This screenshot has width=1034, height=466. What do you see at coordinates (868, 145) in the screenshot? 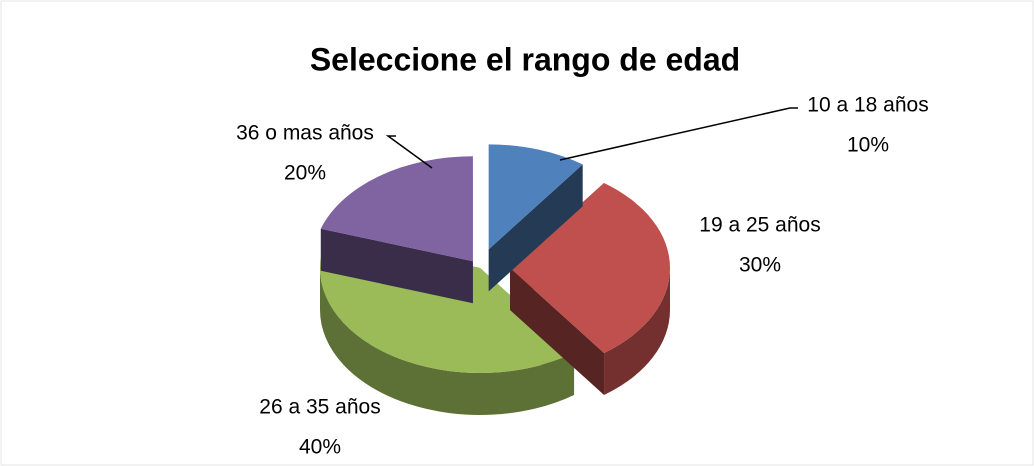
I see `value-label: 10%` at bounding box center [868, 145].